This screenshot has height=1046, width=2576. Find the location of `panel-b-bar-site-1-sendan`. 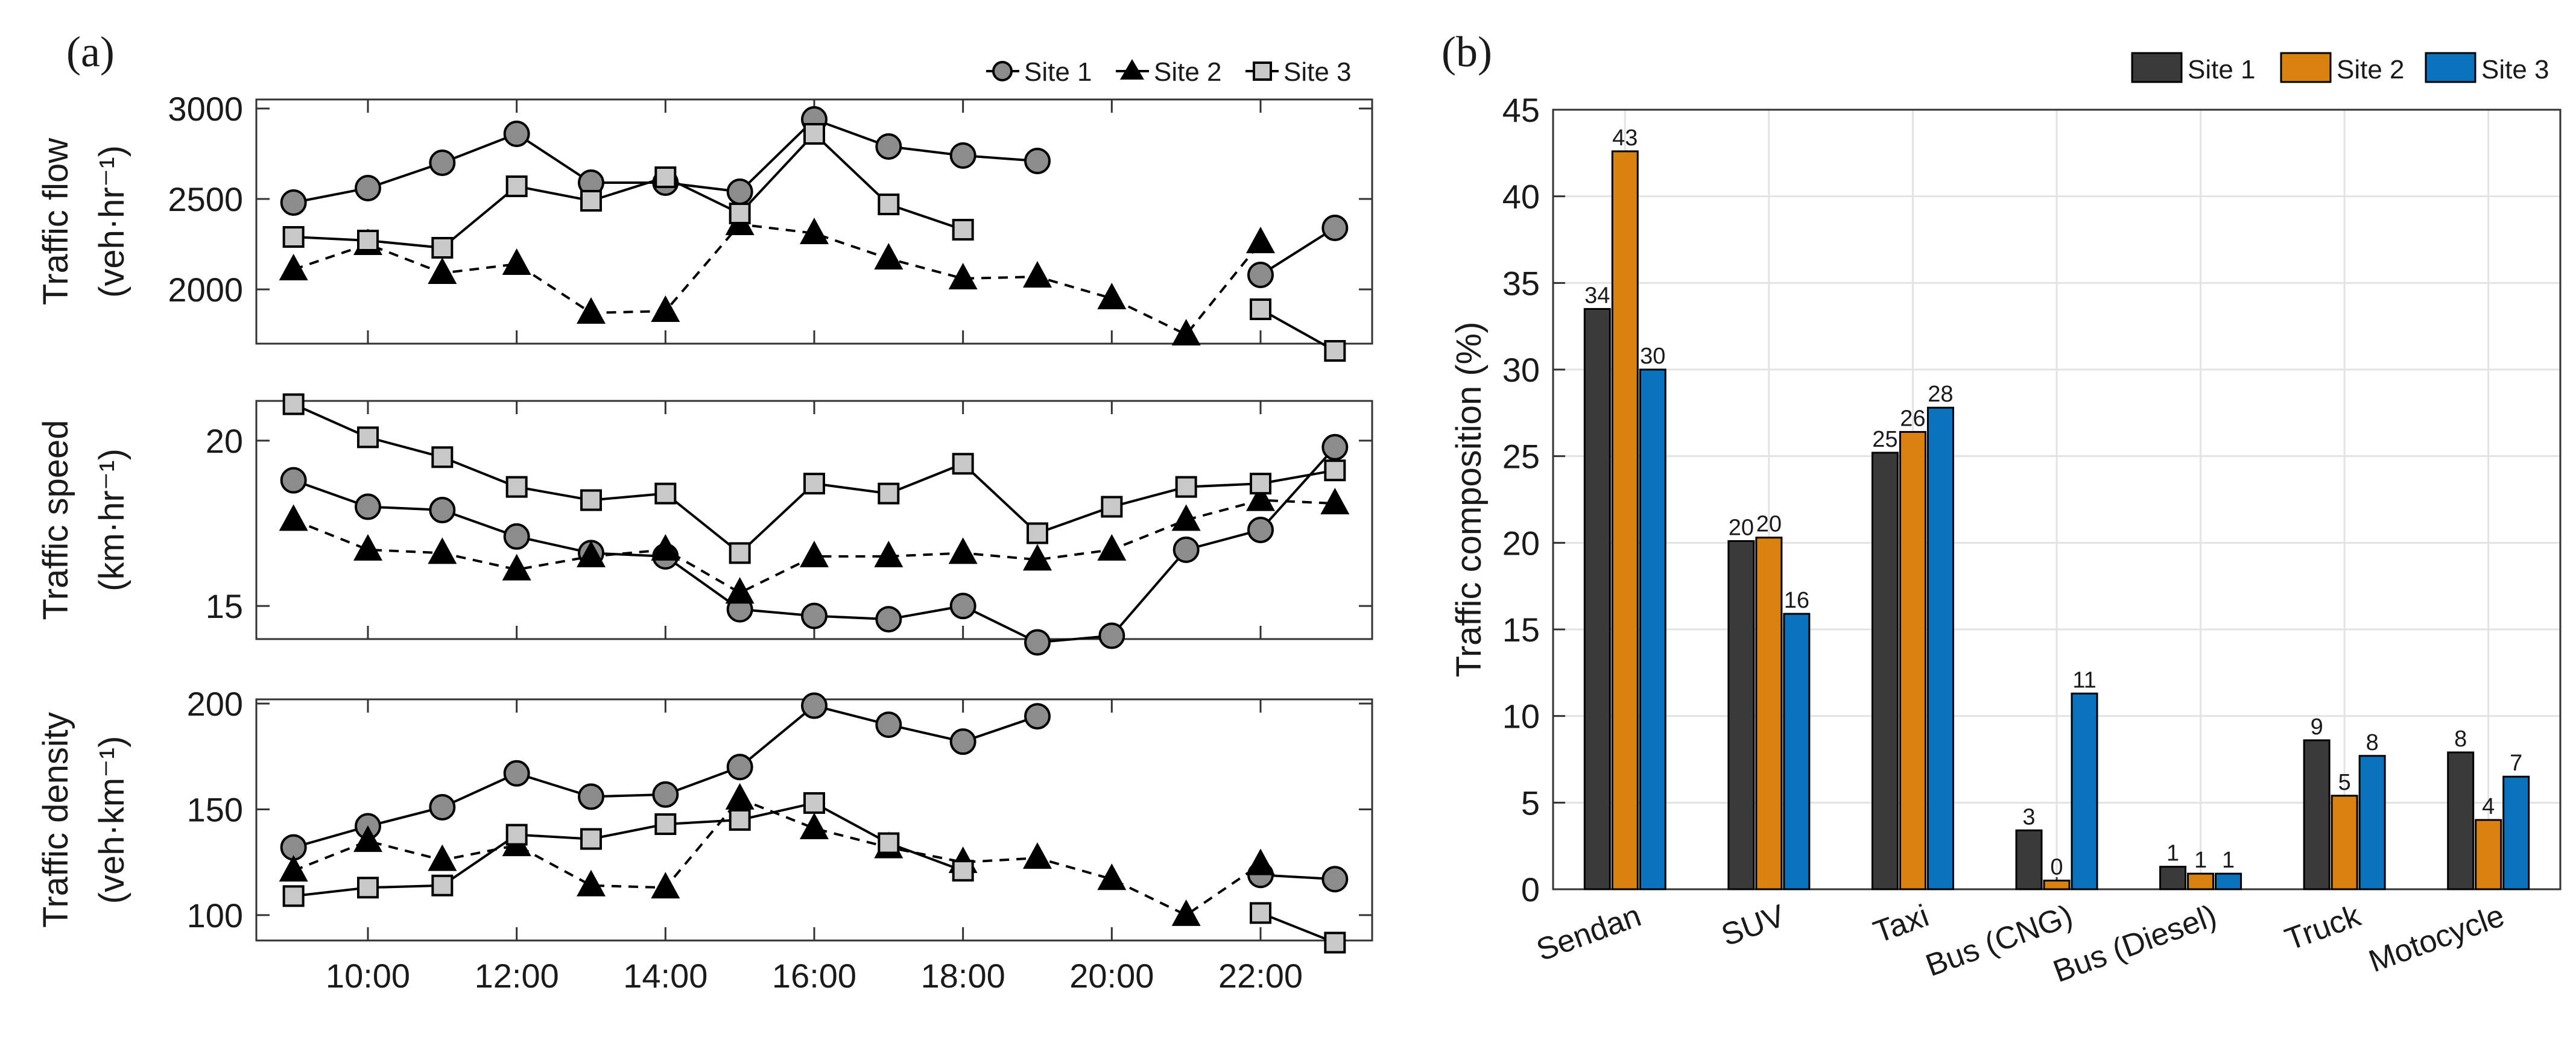

panel-b-bar-site-1-sendan is located at coordinates (1597, 598).